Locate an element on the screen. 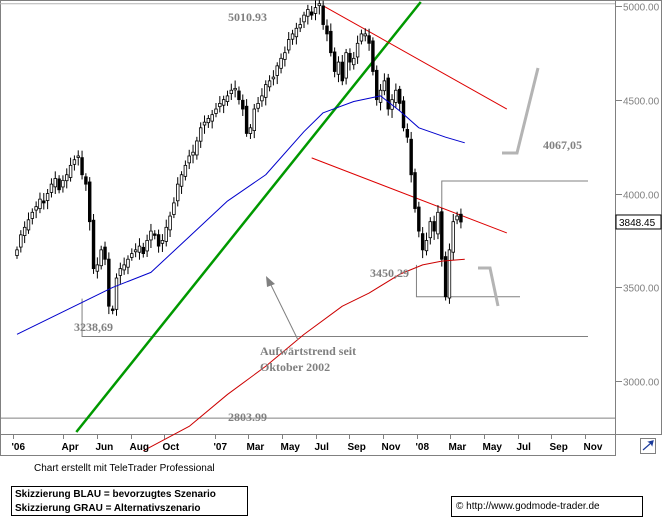 The image size is (662, 522). y-tick-label: 3500.00 is located at coordinates (641, 289).